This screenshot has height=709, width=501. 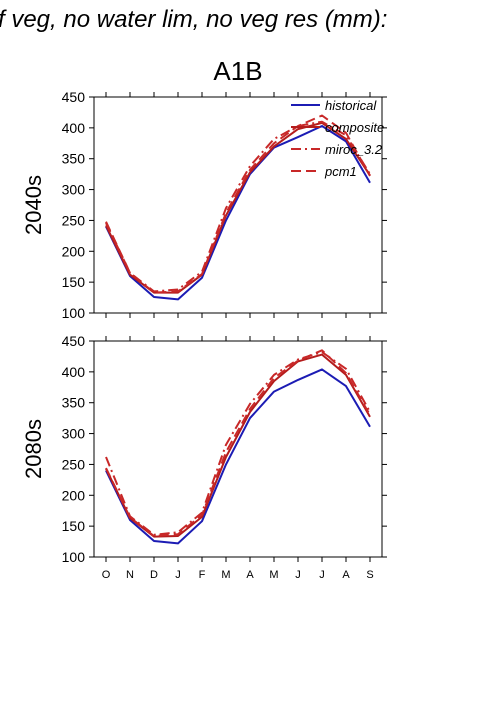 I want to click on period-label: 2080s, so click(x=33, y=449).